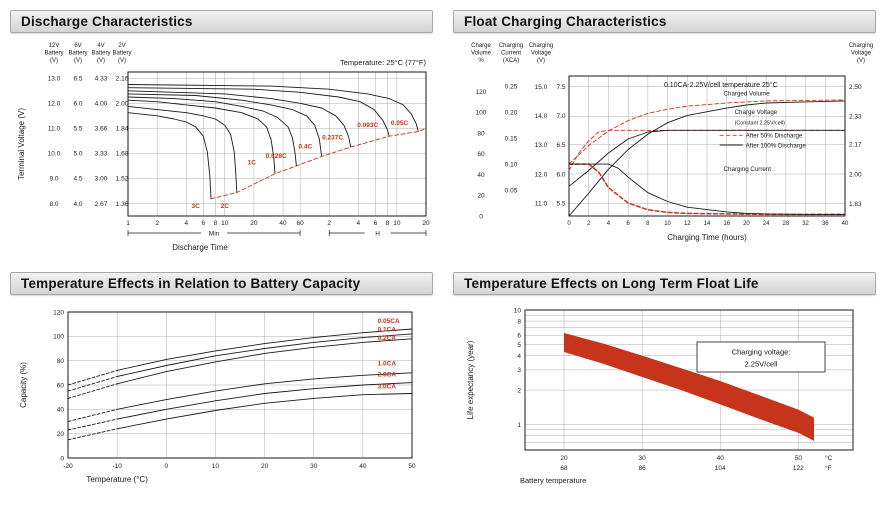 This screenshot has width=886, height=523. What do you see at coordinates (214, 233) in the screenshot?
I see `svg-text: Min` at bounding box center [214, 233].